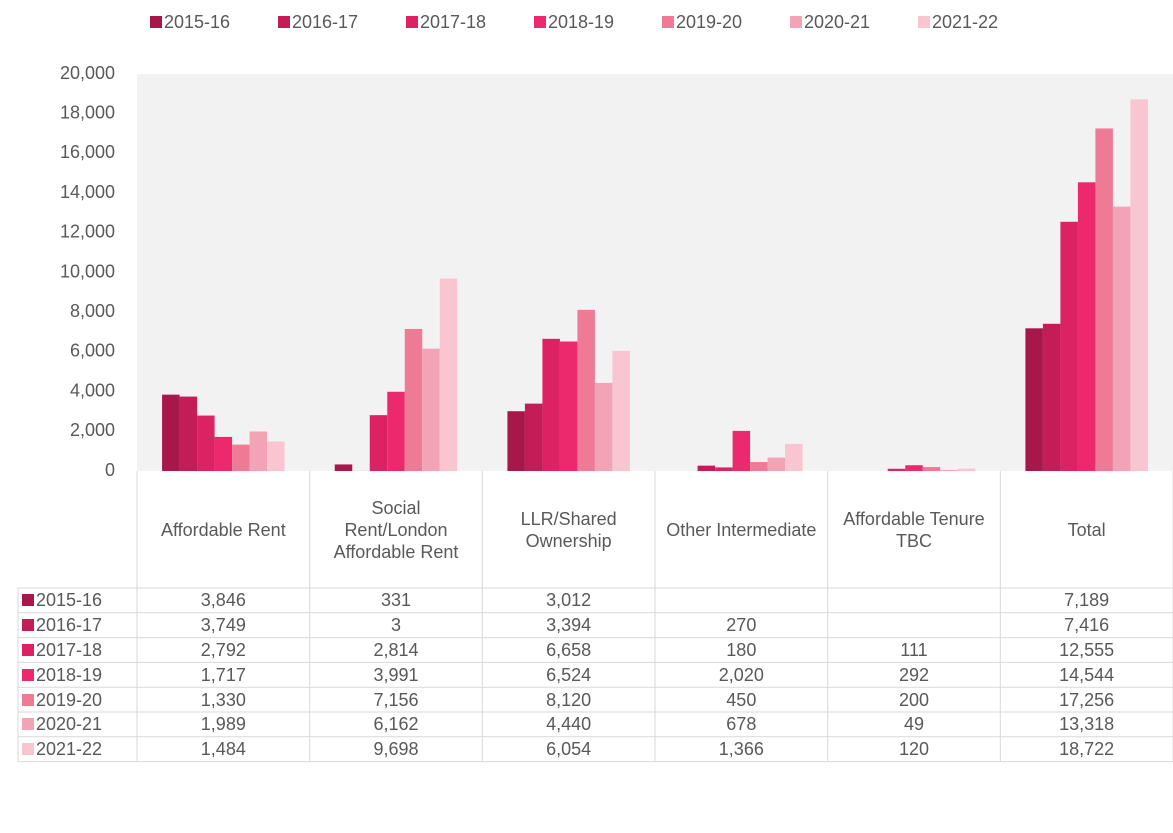  I want to click on table-cell: 13,318, so click(1087, 724).